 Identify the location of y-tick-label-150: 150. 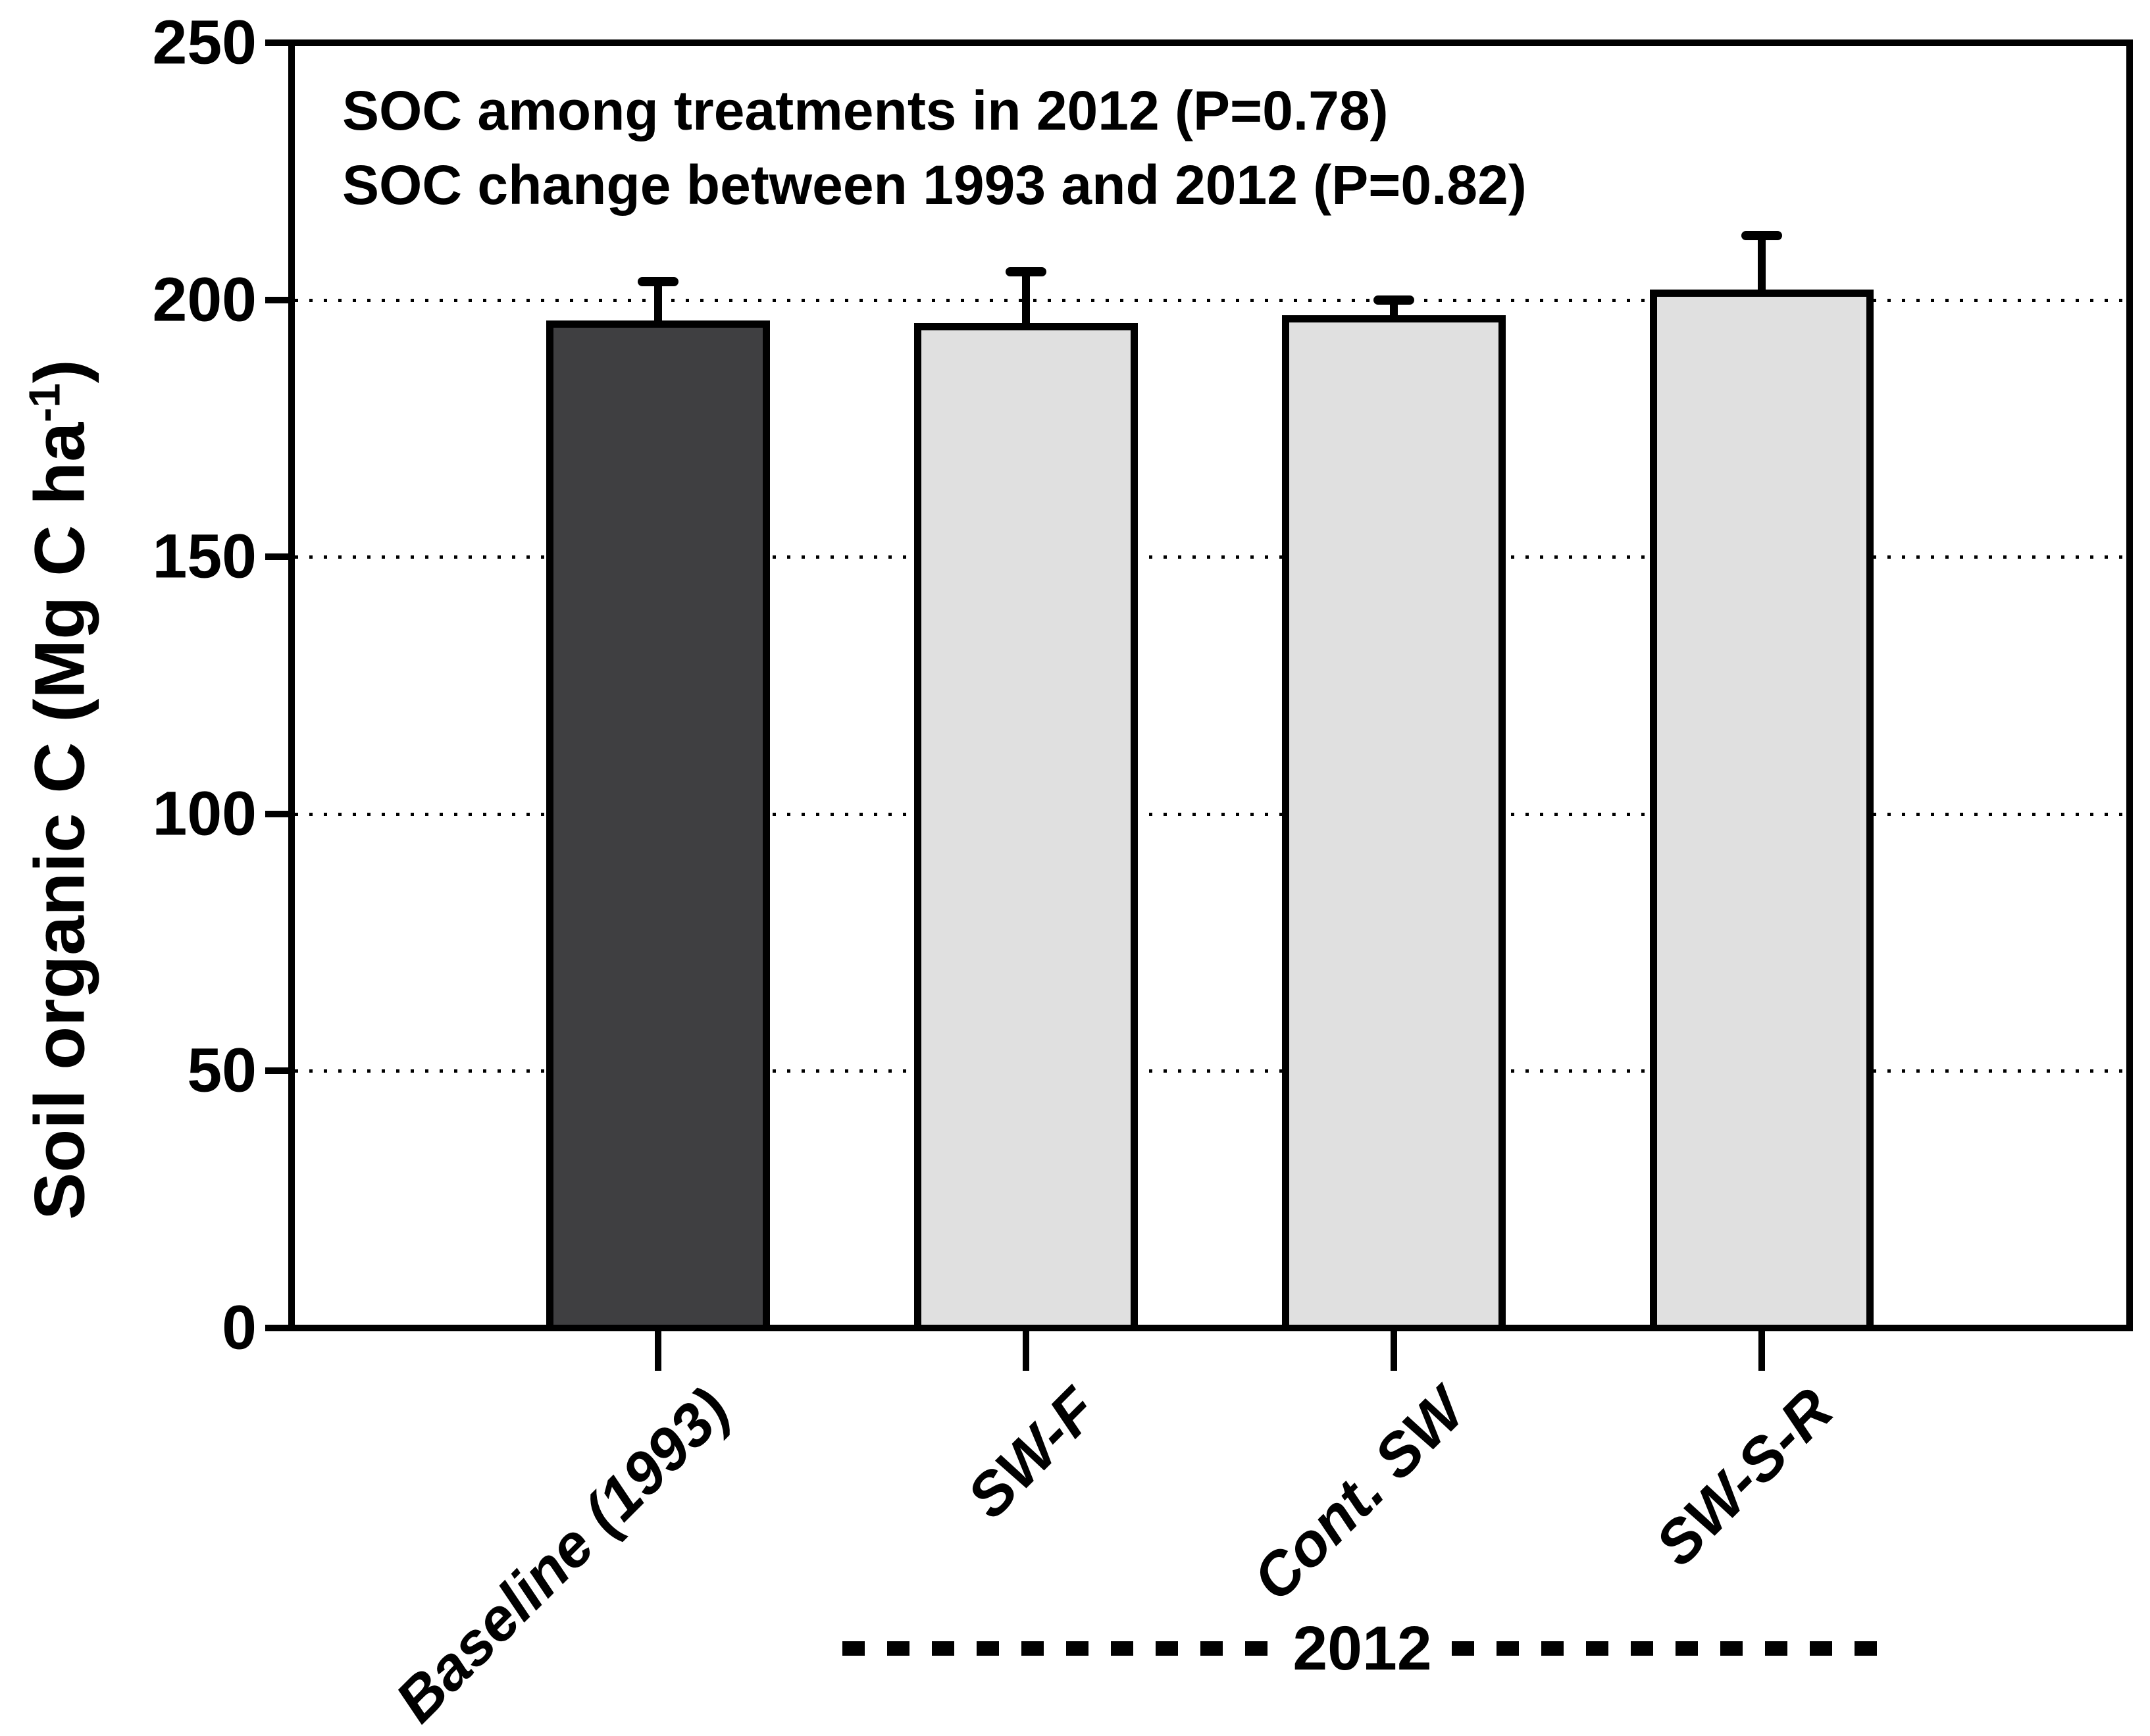
(204, 556).